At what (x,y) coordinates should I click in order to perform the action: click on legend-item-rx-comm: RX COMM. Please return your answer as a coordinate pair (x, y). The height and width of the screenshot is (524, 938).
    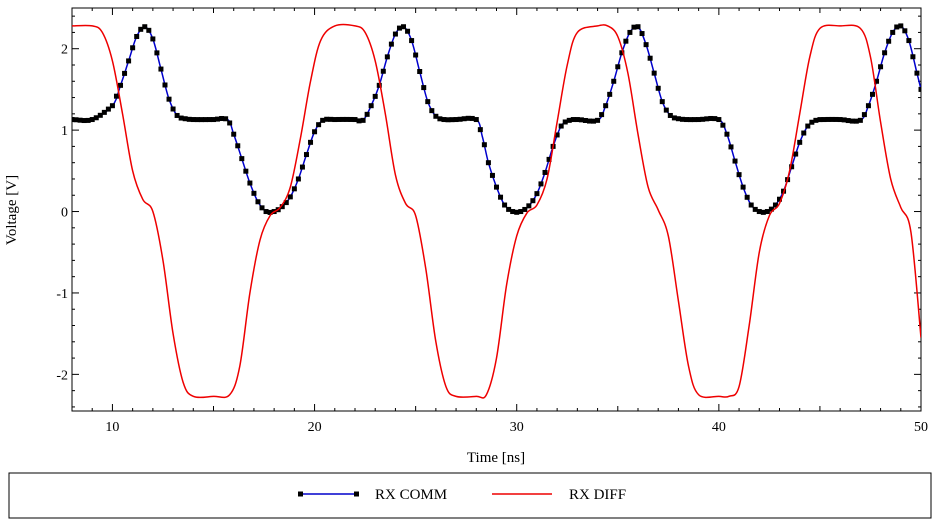
    Looking at the image, I should click on (372, 495).